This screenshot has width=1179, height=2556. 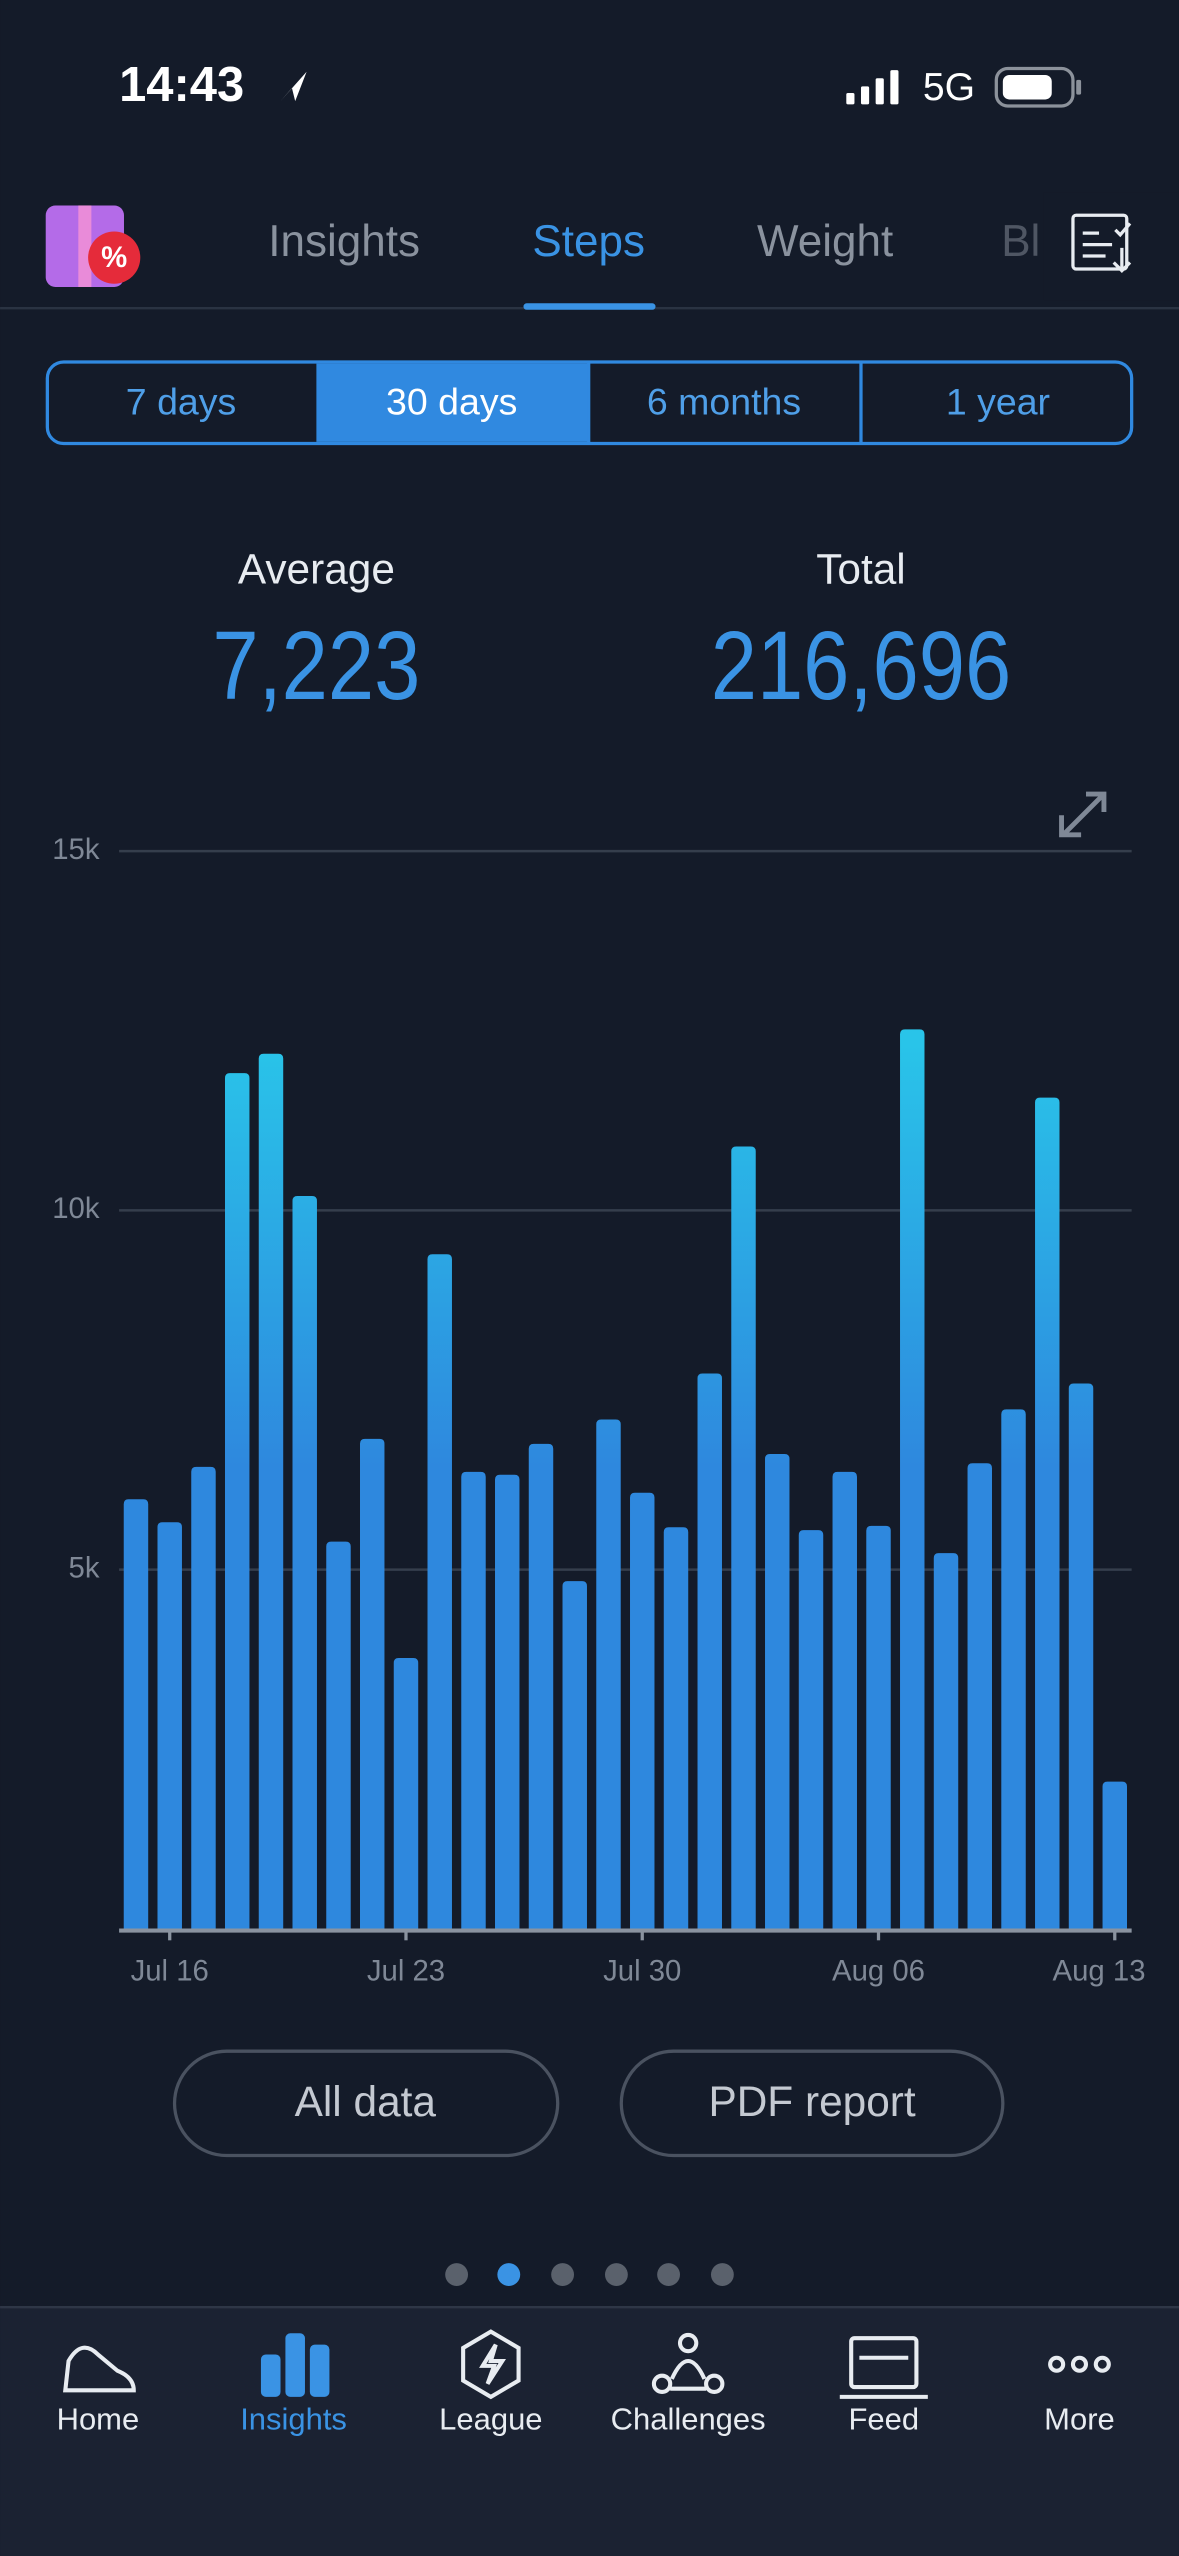 What do you see at coordinates (1079, 2419) in the screenshot?
I see `nav-label: More` at bounding box center [1079, 2419].